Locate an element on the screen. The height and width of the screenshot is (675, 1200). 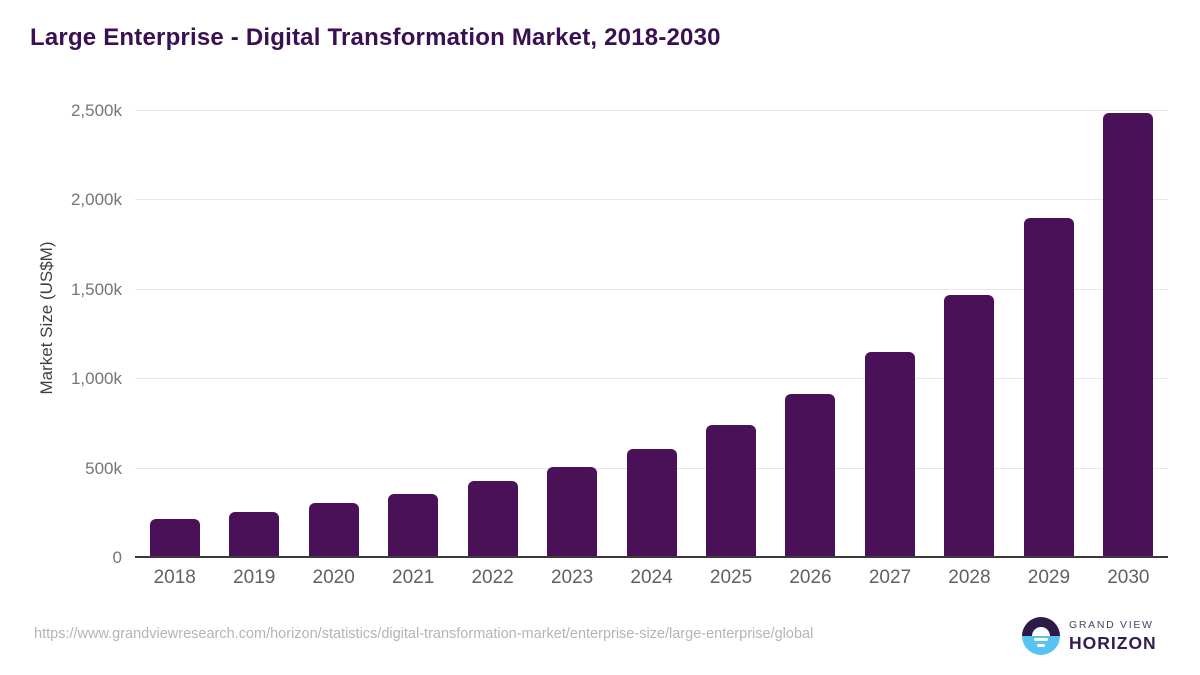
gridline-1,000k is located at coordinates (651, 379).